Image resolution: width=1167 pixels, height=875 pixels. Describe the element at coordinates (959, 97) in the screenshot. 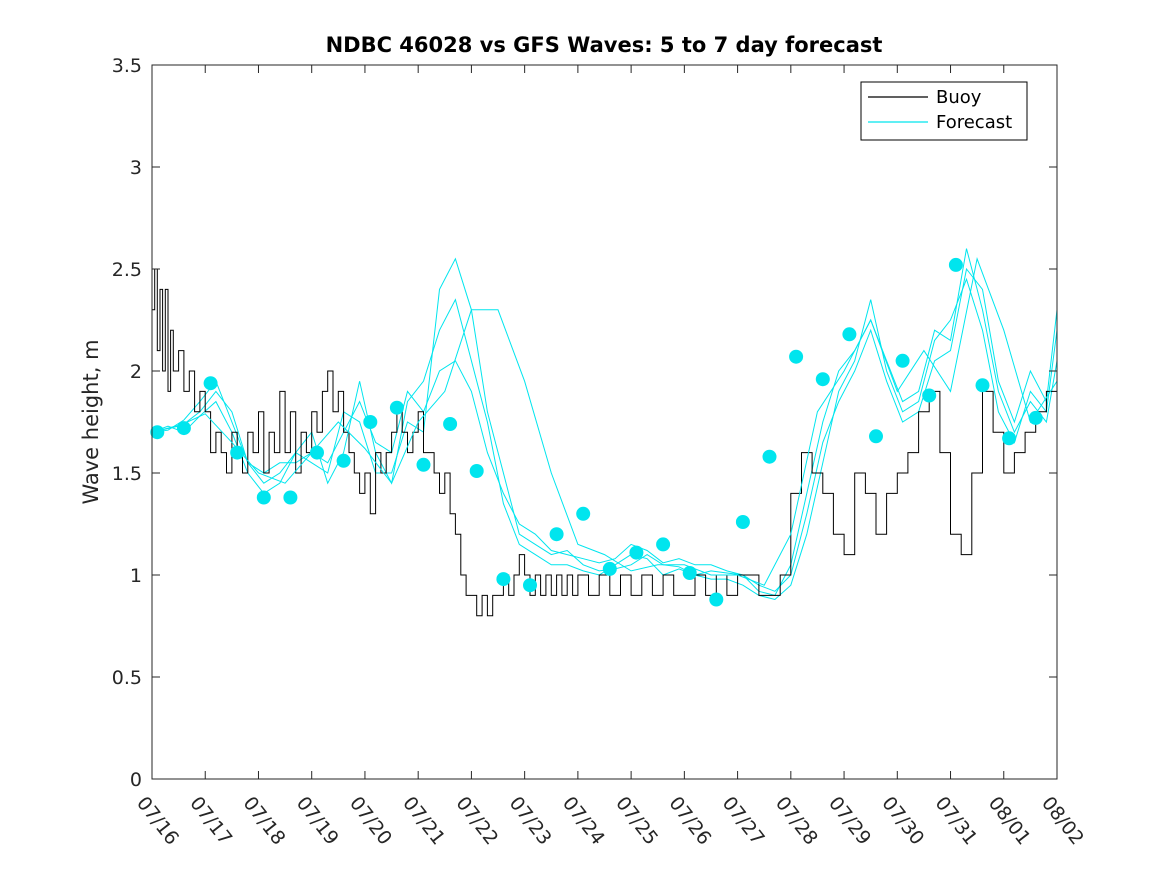

I see `legend-buoy-label: Buoy` at that location.